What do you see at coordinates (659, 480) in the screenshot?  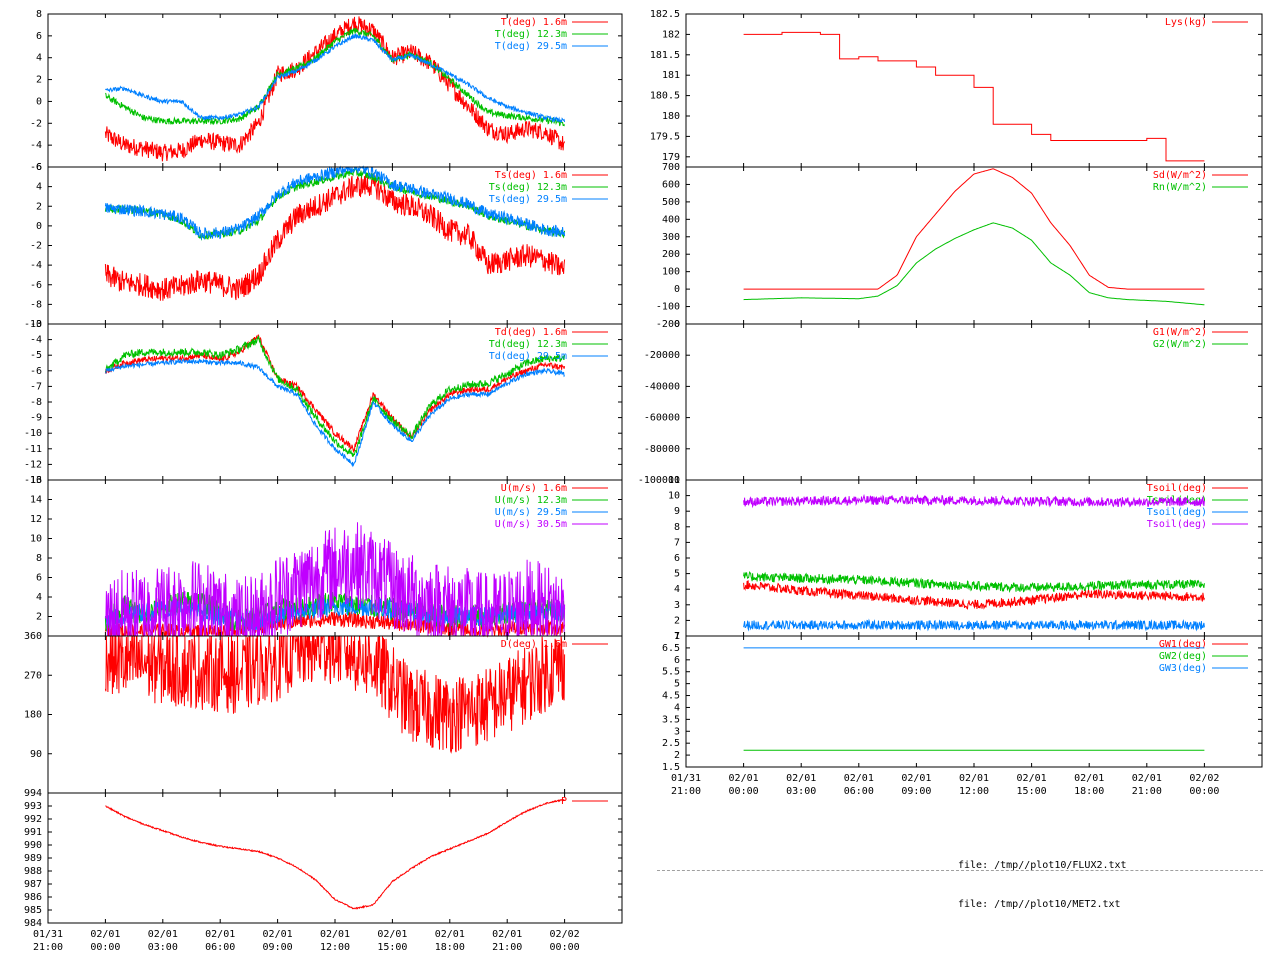 I see `y-tick-label-ground-flux: -100000` at bounding box center [659, 480].